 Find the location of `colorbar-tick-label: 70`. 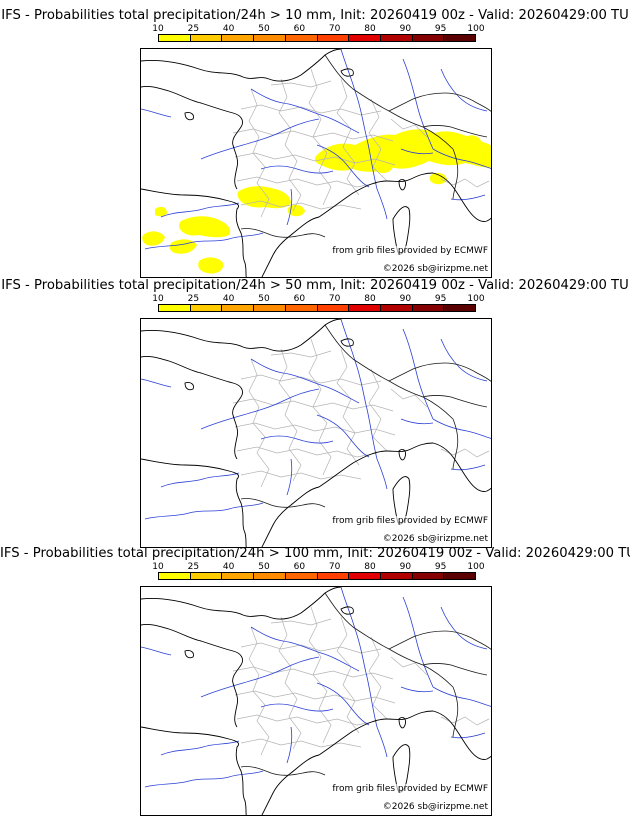

colorbar-tick-label: 70 is located at coordinates (334, 29).